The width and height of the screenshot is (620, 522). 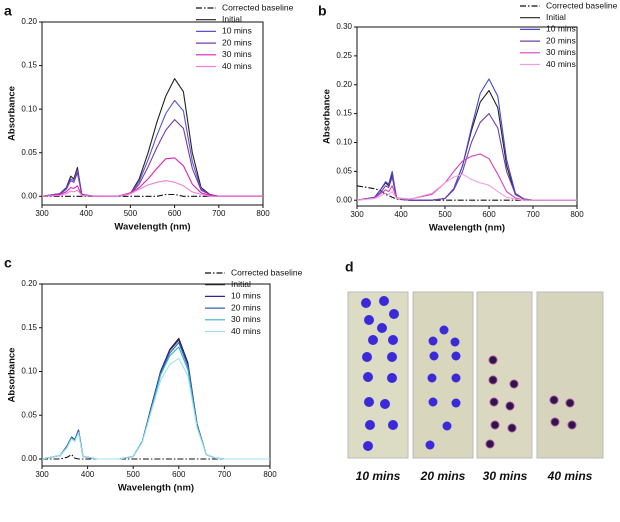 I want to click on panel-label: a, so click(x=8, y=11).